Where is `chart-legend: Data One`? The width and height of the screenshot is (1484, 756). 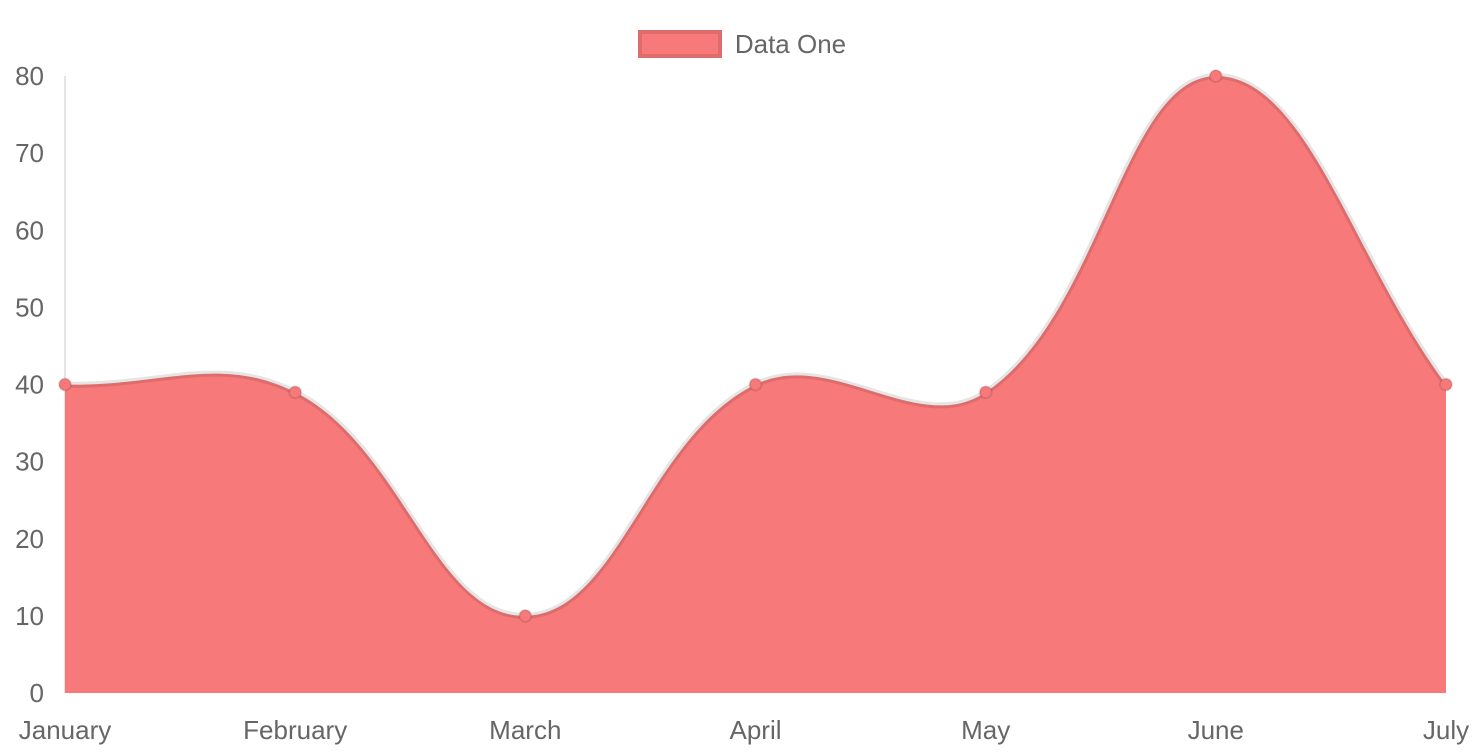 chart-legend: Data One is located at coordinates (742, 44).